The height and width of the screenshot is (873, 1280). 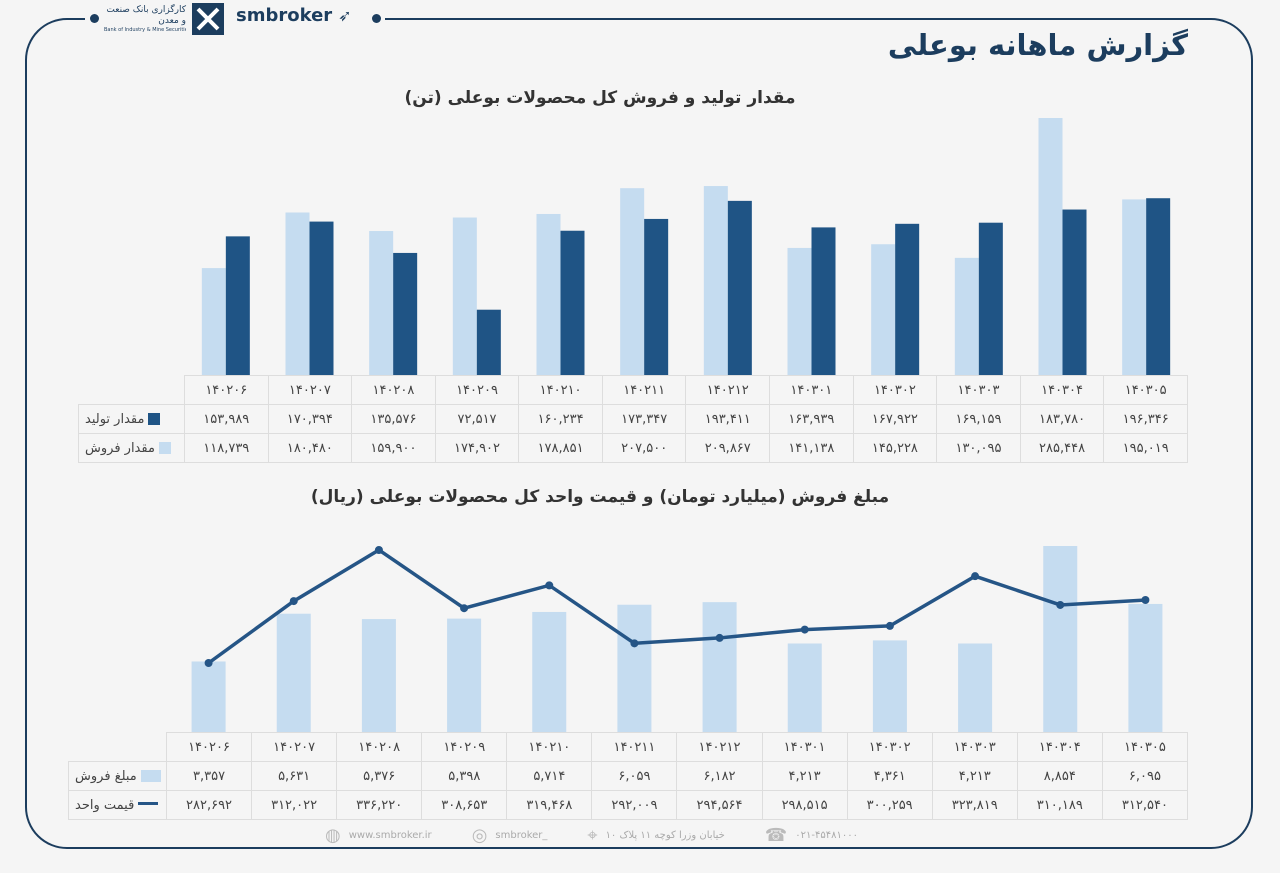 I want to click on sales-swatch, so click(x=164, y=448).